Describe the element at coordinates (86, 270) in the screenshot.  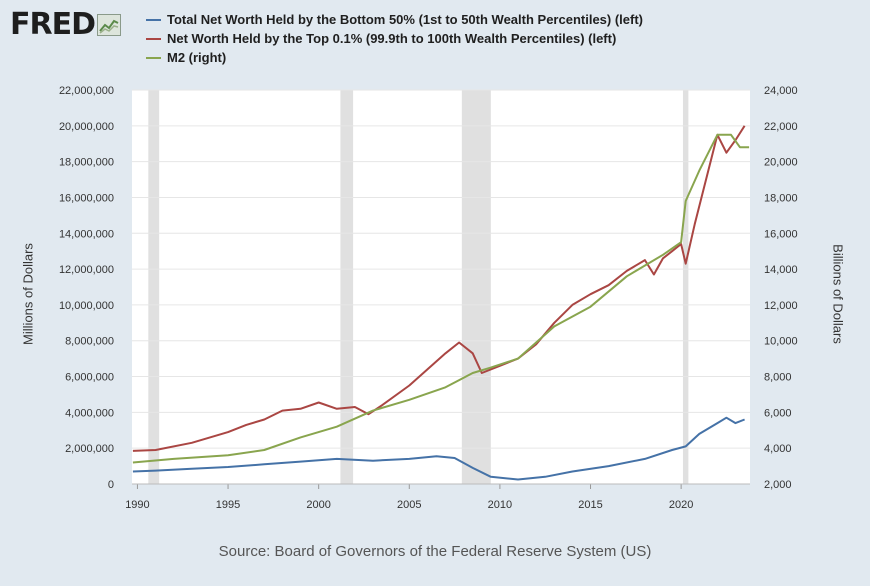
I see `y-tick-label-left: 12,000,000` at that location.